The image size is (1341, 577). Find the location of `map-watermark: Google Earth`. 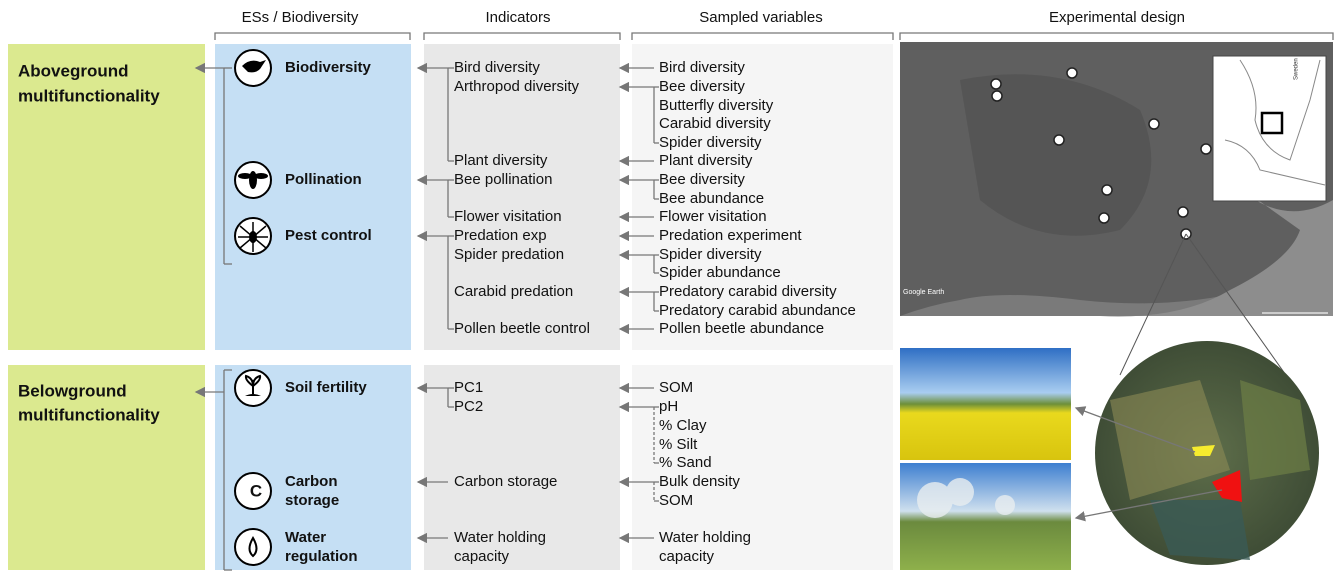

map-watermark: Google Earth is located at coordinates (923, 292).